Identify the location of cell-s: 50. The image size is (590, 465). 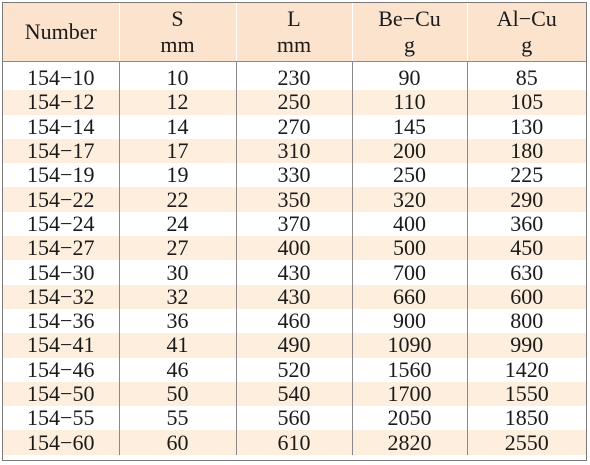
(178, 394).